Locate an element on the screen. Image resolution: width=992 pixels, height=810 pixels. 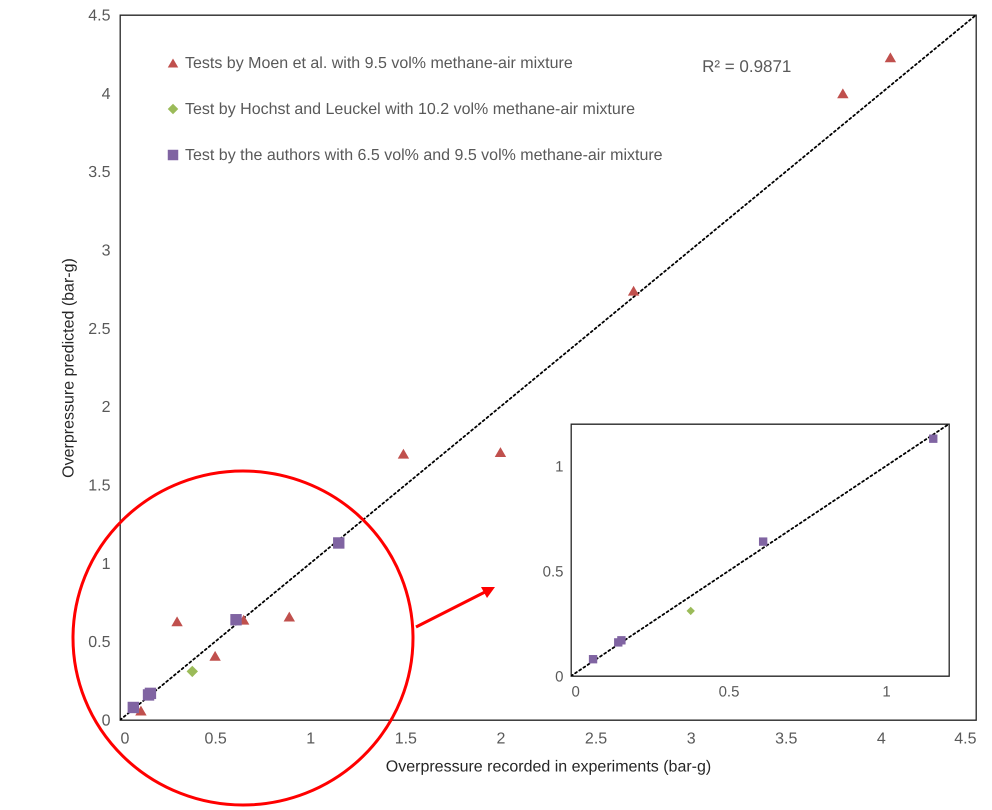
y-tick-label: 2 is located at coordinates (106, 407).